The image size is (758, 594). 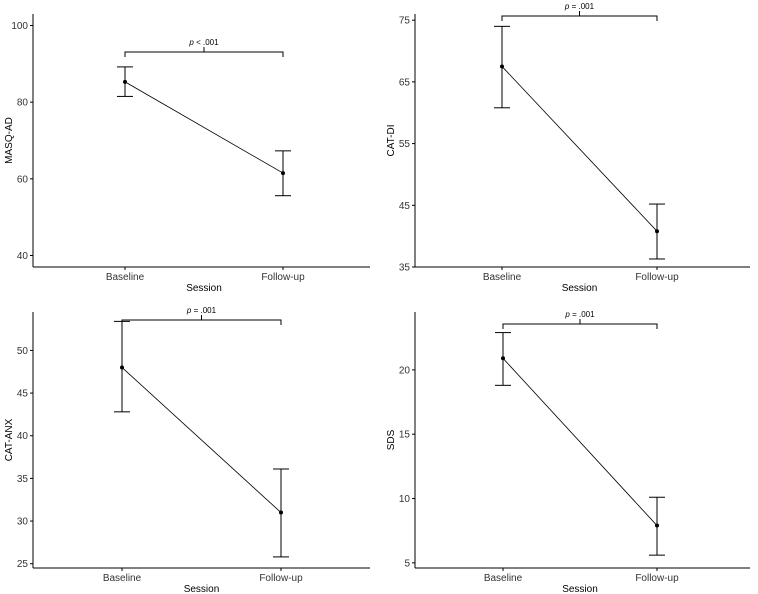 What do you see at coordinates (405, 21) in the screenshot?
I see `y-tick-label: 75` at bounding box center [405, 21].